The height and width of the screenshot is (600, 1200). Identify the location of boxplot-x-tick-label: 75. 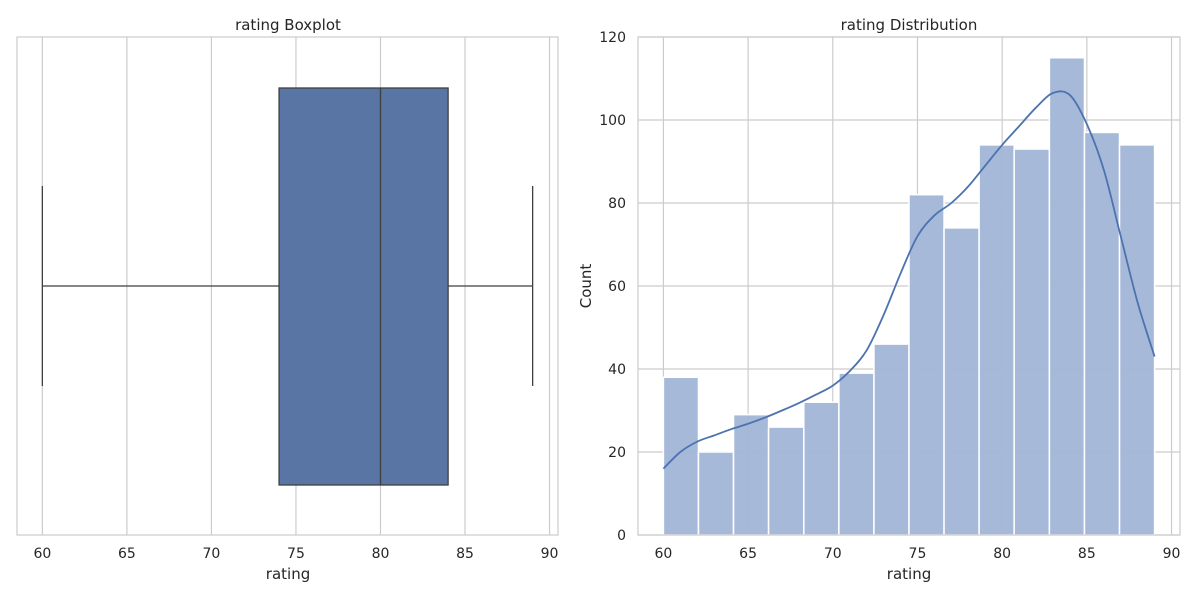
(296, 554).